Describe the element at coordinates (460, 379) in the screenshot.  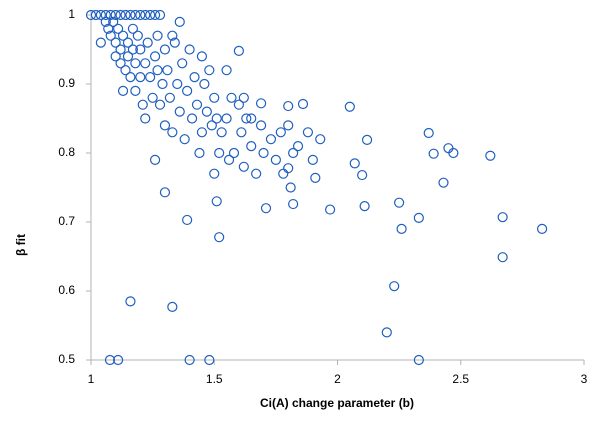
I see `x-tick-label: 2.5` at that location.